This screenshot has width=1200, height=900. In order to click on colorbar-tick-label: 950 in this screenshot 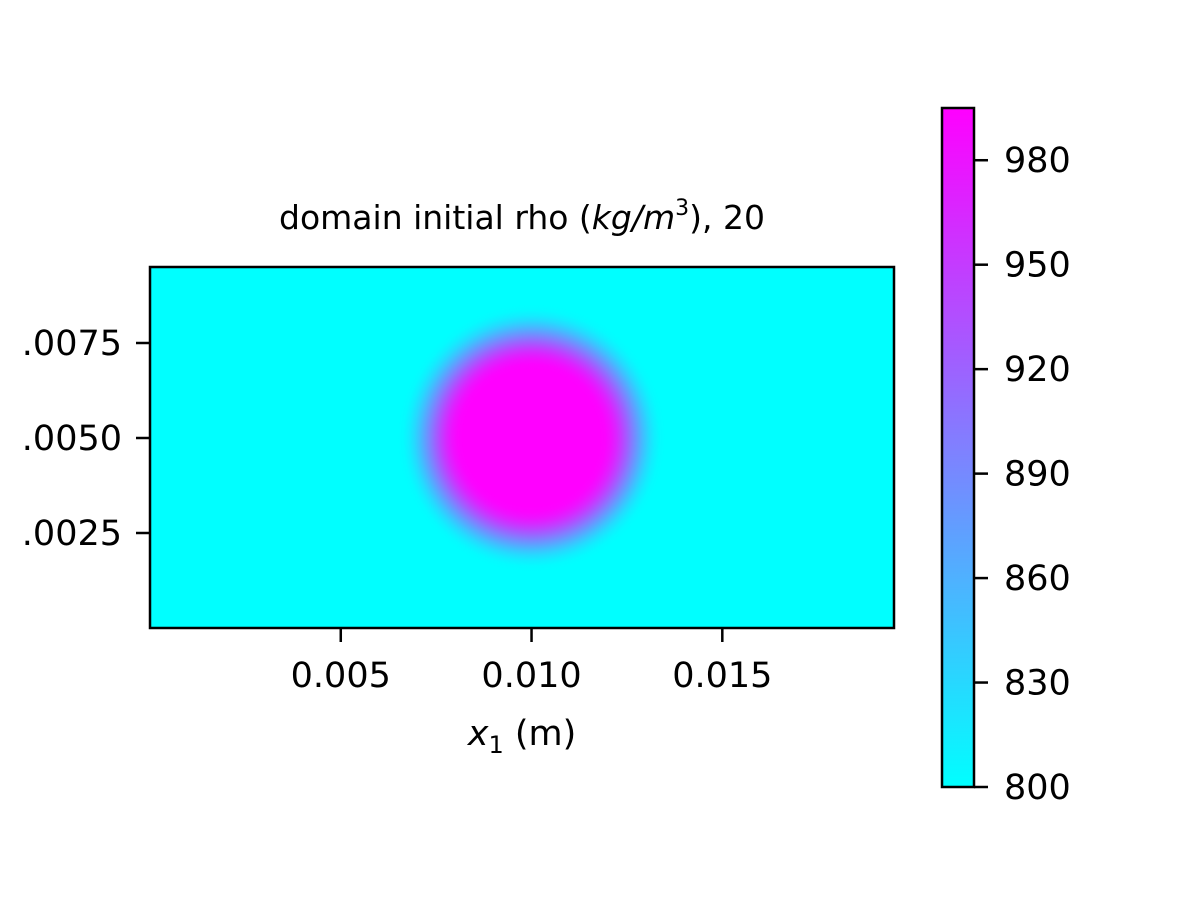, I will do `click(1037, 266)`.